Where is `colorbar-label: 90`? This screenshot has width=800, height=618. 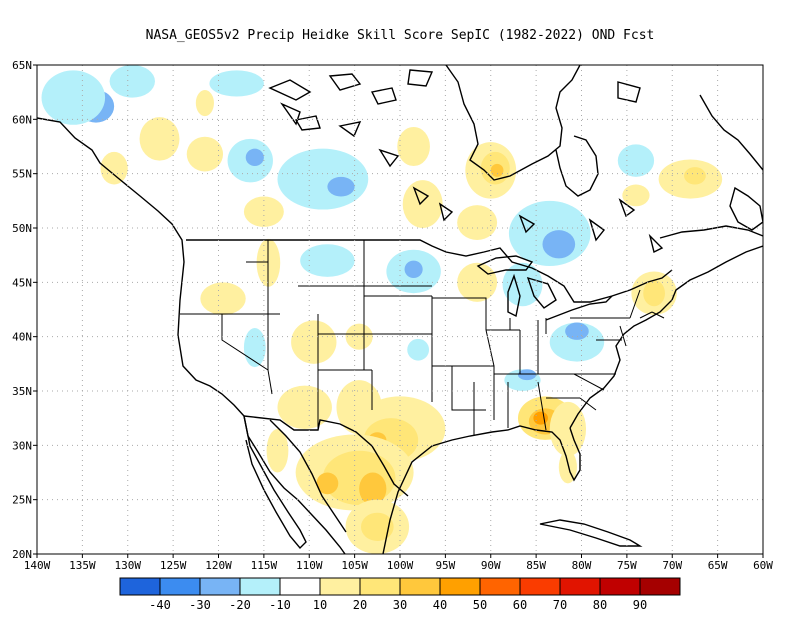
colorbar-label: 90 is located at coordinates (640, 605).